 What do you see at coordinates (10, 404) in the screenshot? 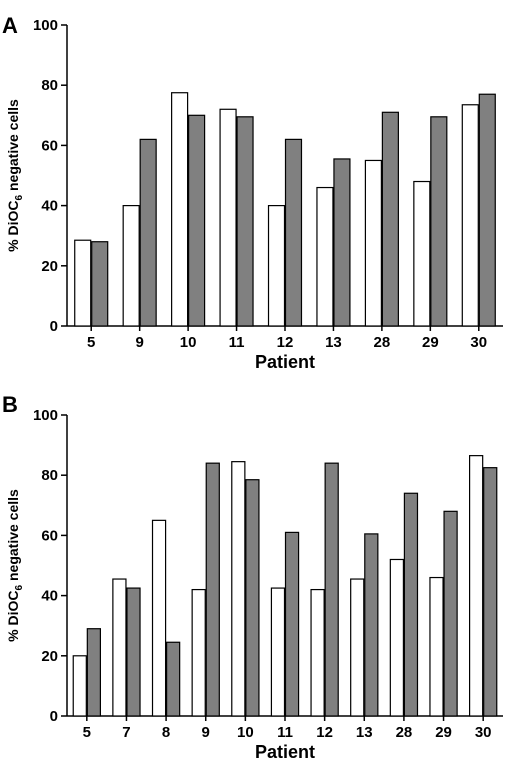
I see `panel-letter: B` at bounding box center [10, 404].